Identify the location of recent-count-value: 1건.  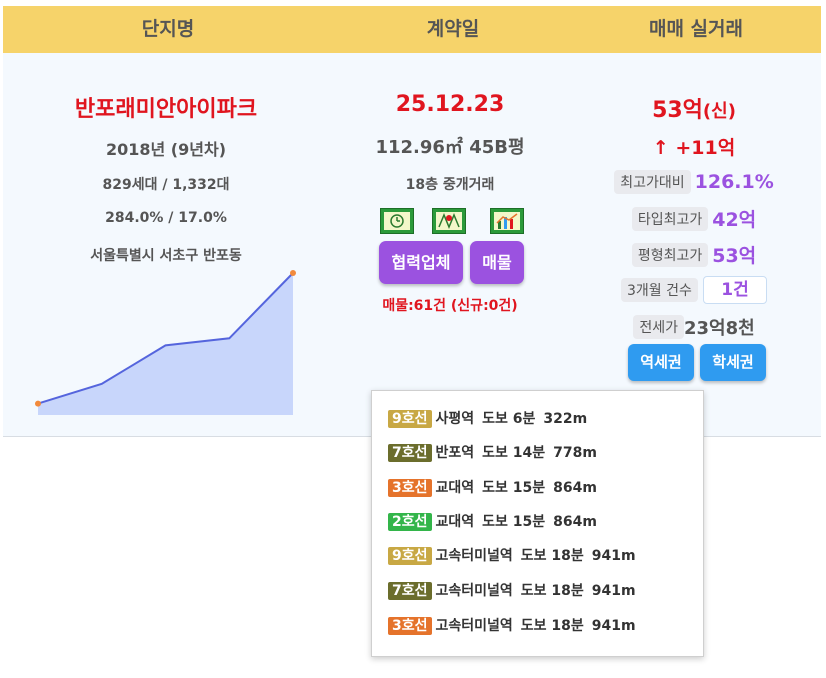
(734, 290).